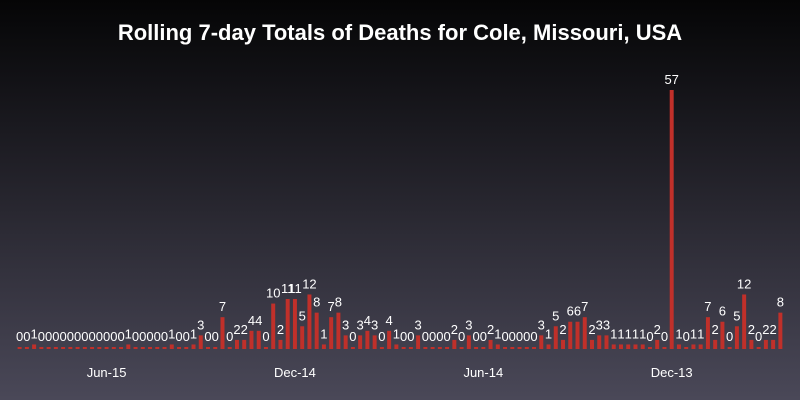 The image size is (800, 400). I want to click on bar-value-label: 8, so click(780, 302).